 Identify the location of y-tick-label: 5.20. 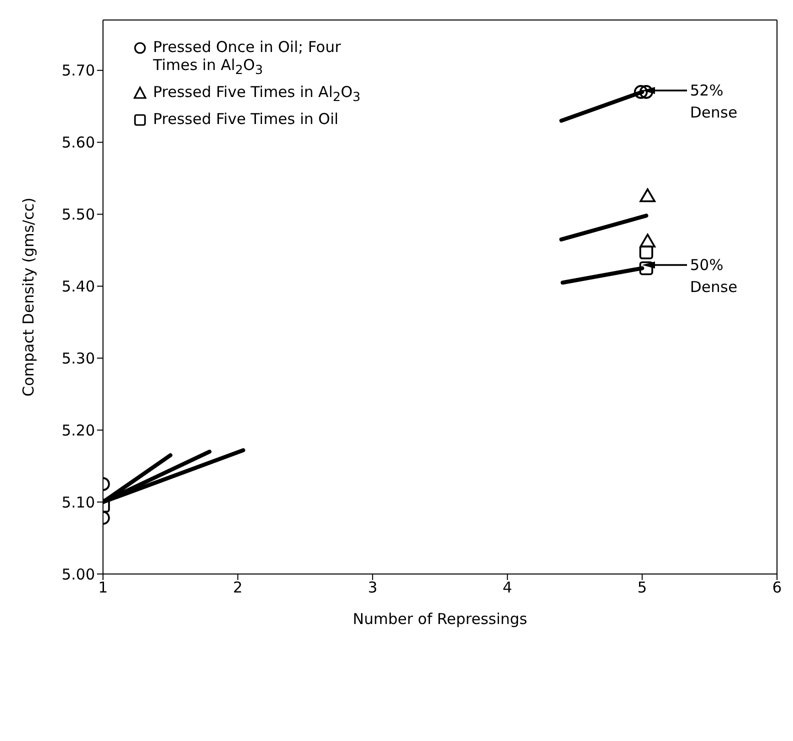
(78, 430).